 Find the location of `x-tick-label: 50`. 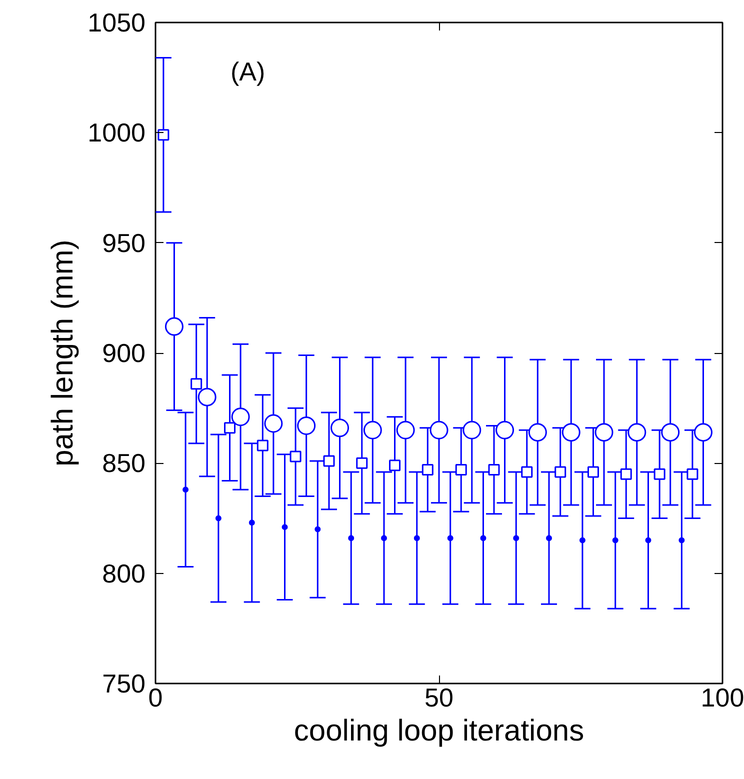

x-tick-label: 50 is located at coordinates (439, 697).